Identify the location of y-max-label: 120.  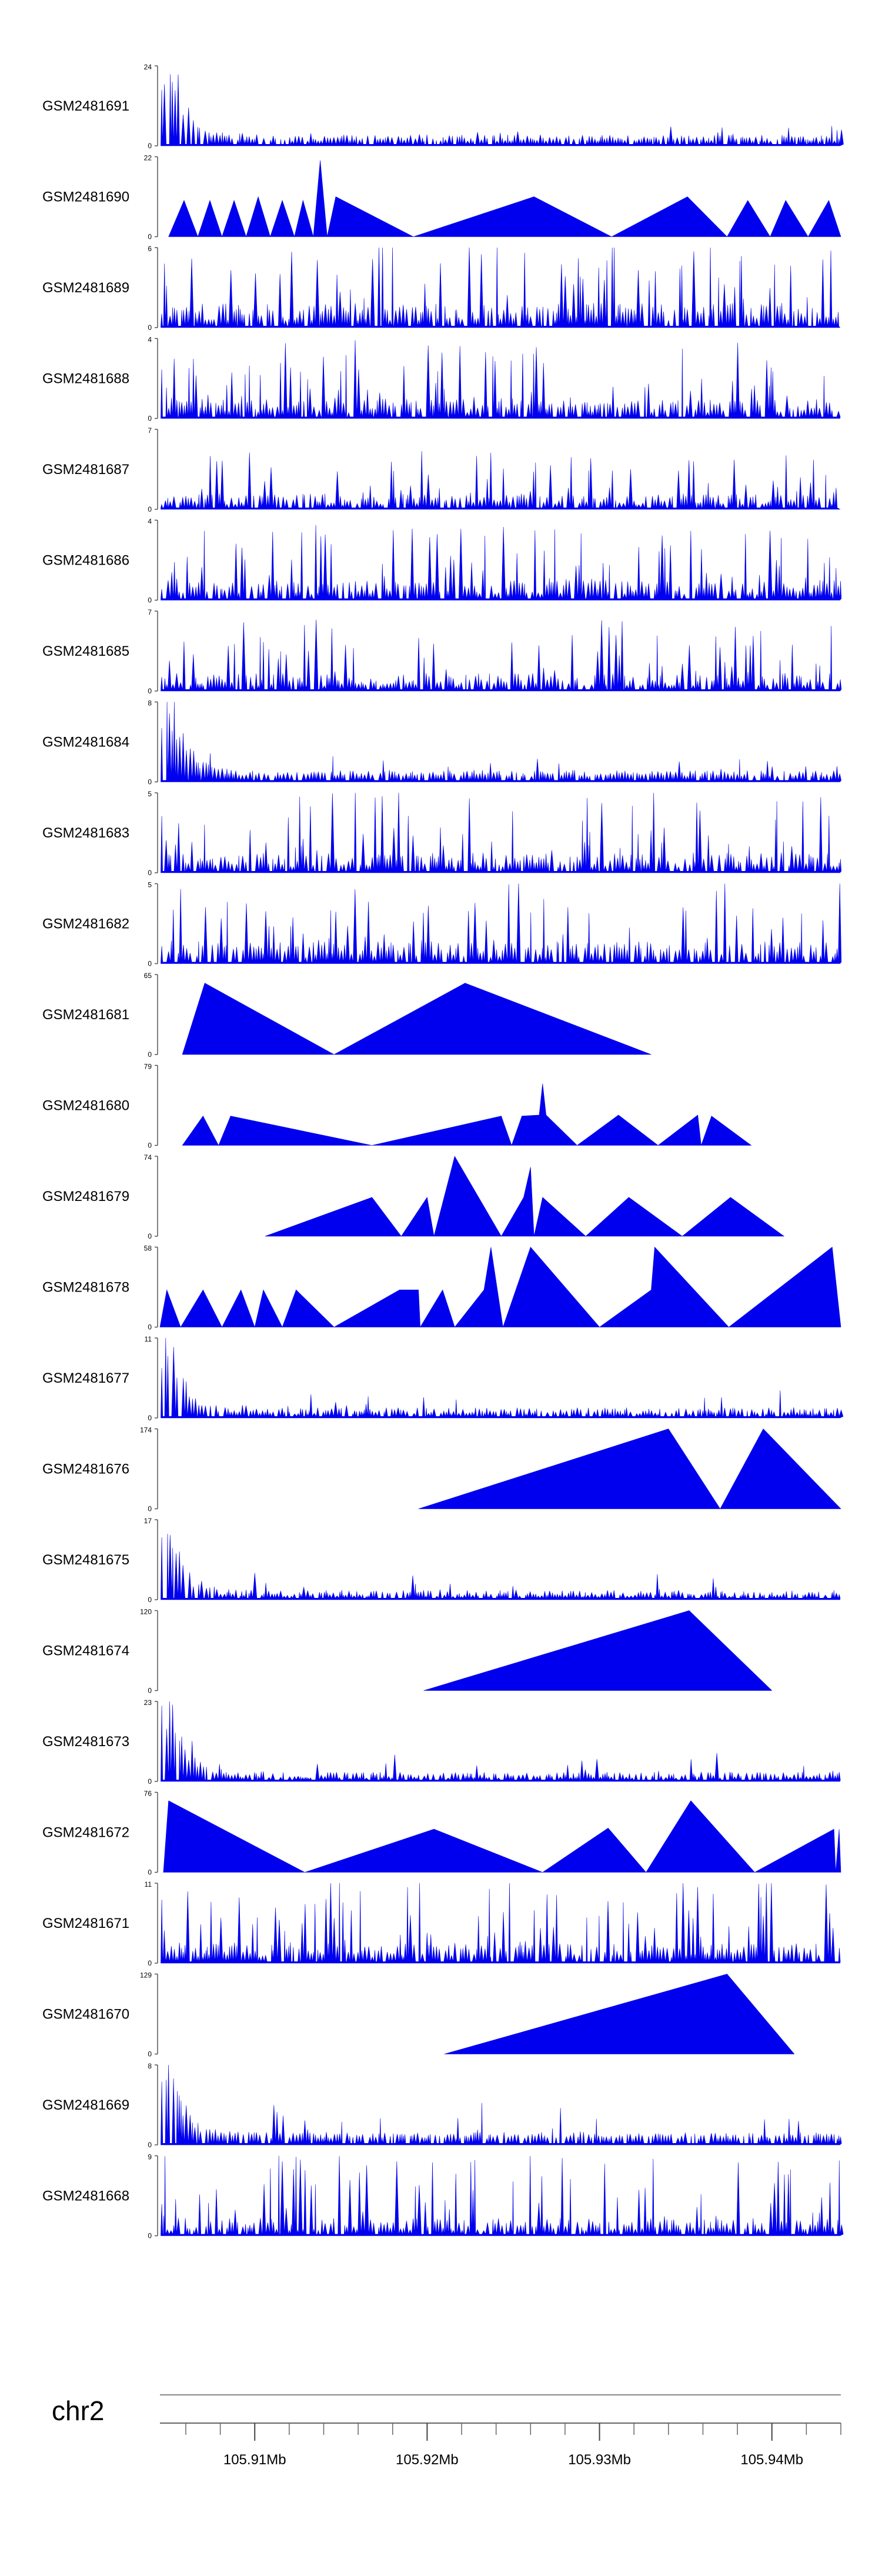
(146, 1612).